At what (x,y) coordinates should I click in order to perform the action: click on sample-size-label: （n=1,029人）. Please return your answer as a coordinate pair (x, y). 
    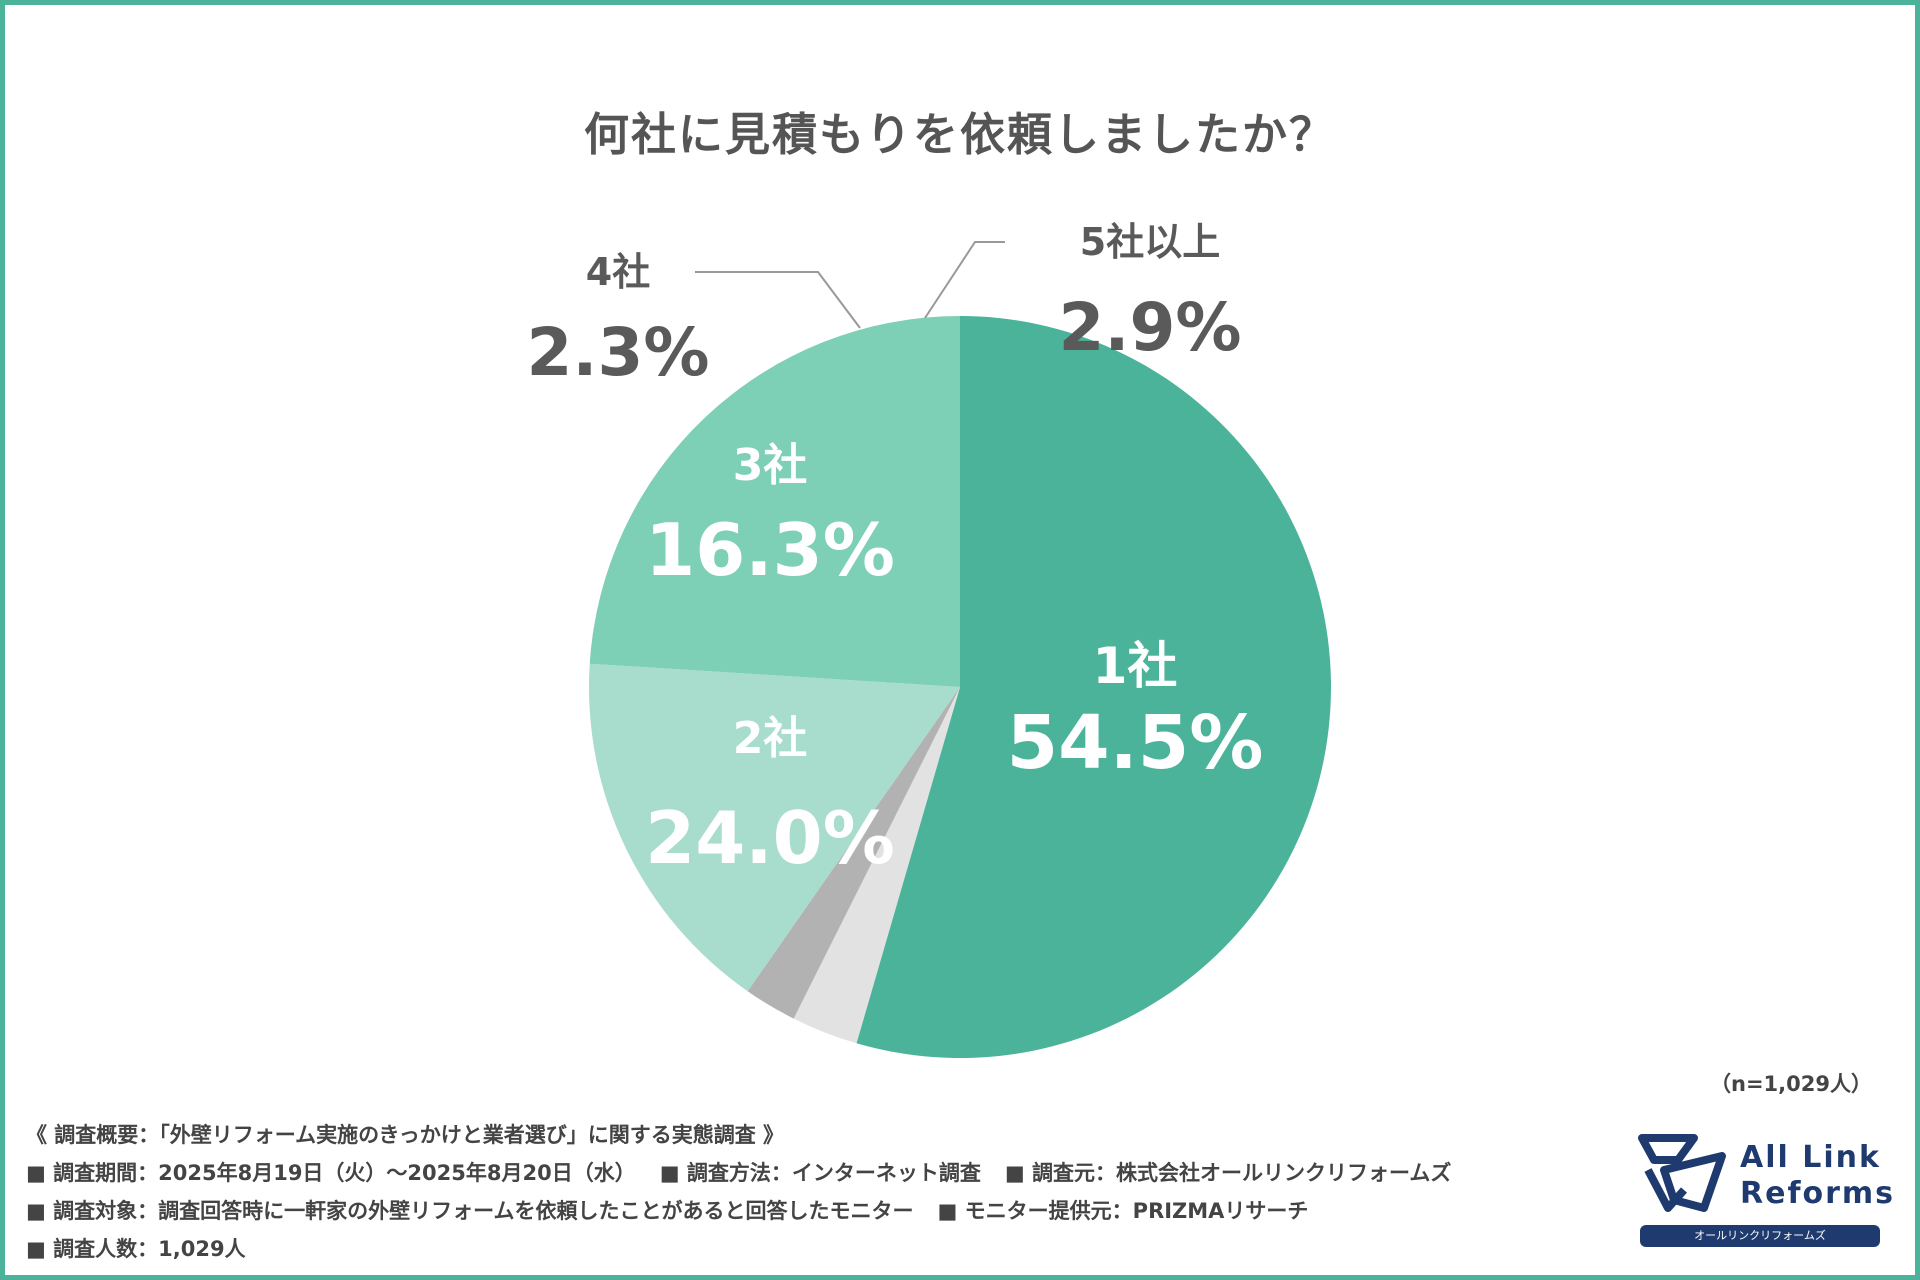
    Looking at the image, I should click on (1791, 1084).